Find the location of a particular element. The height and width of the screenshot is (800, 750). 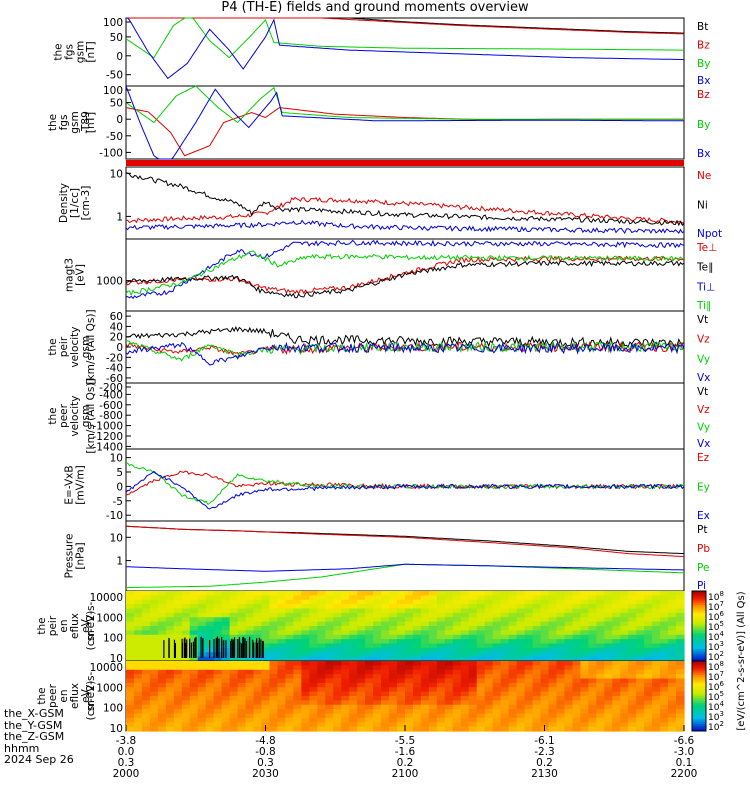

y-tick-label: 1 is located at coordinates (119, 217).